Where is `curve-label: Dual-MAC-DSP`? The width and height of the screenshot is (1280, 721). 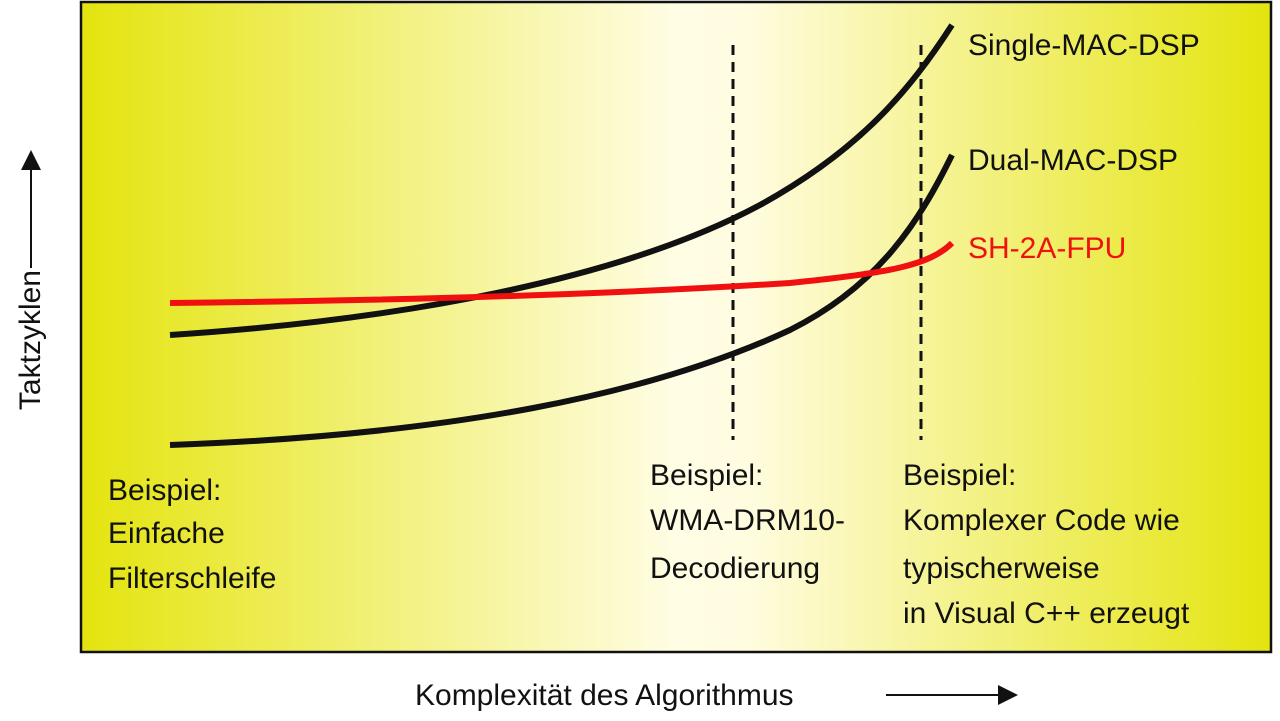 curve-label: Dual-MAC-DSP is located at coordinates (1073, 160).